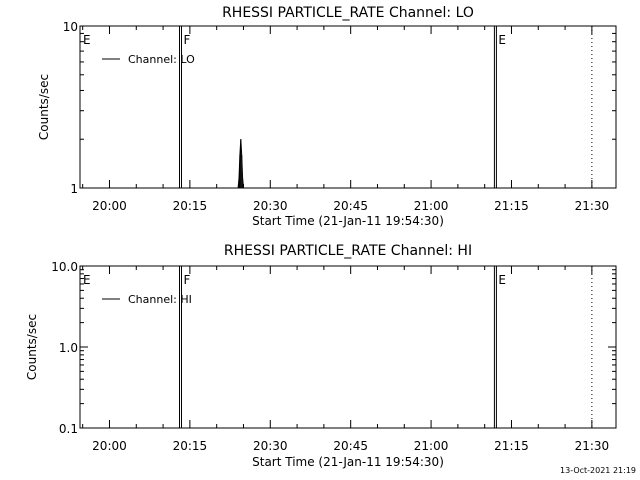 The height and width of the screenshot is (480, 640). What do you see at coordinates (68, 429) in the screenshot?
I see `y-tick-label: 0.1` at bounding box center [68, 429].